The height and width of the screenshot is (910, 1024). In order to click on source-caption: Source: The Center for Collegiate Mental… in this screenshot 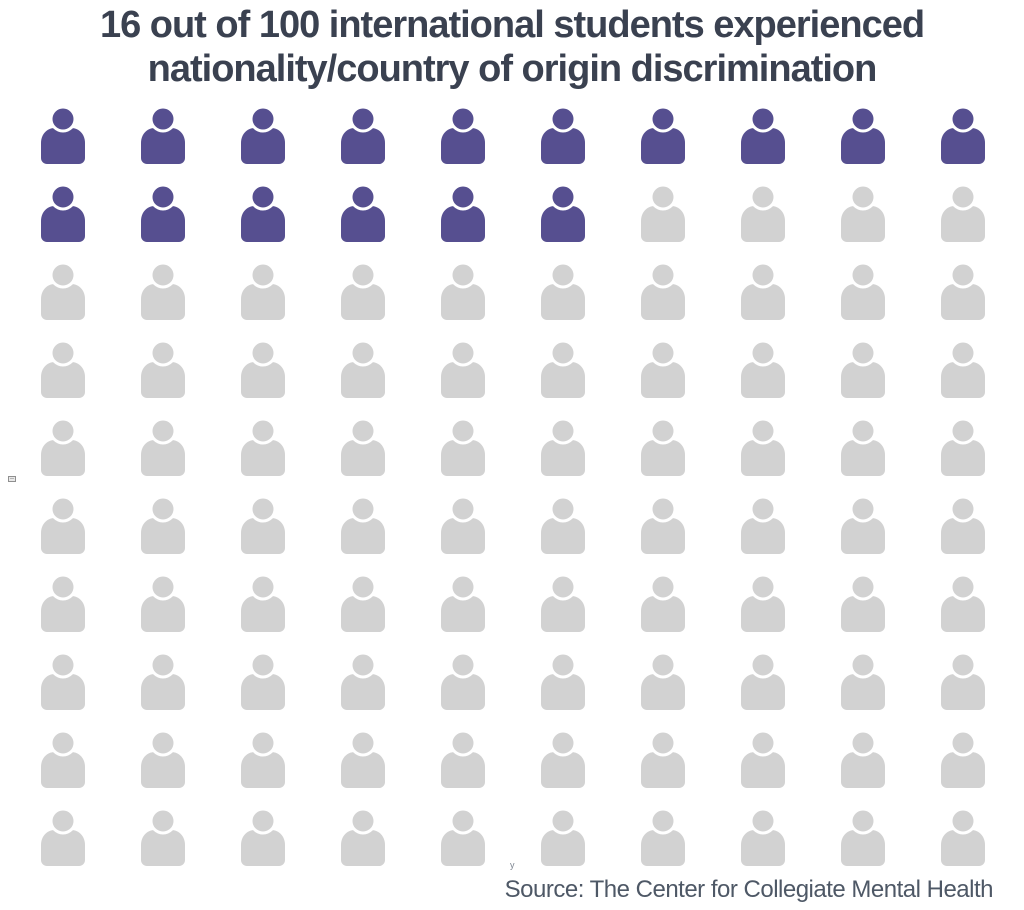, I will do `click(749, 889)`.